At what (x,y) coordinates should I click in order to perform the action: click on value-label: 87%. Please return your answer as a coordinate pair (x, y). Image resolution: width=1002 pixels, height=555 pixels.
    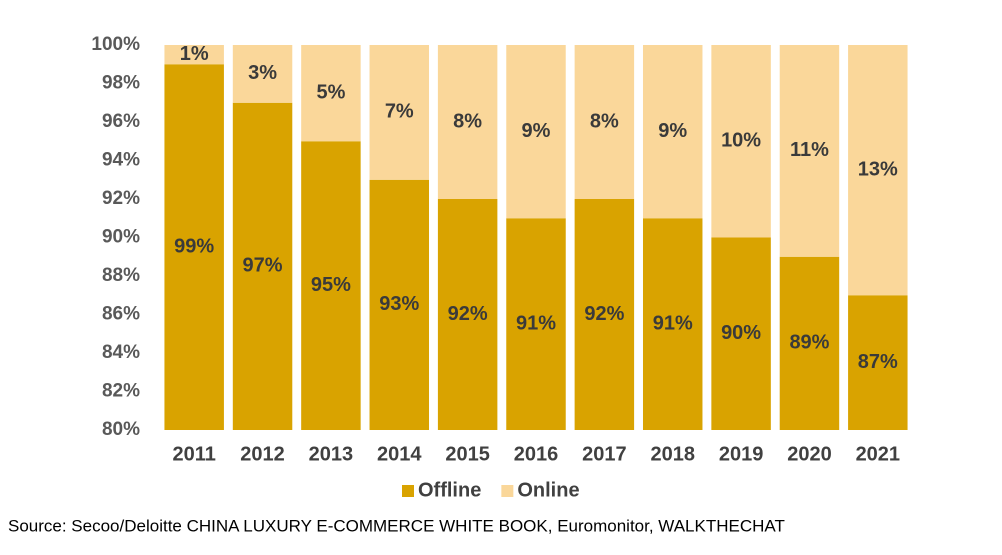
    Looking at the image, I should click on (878, 362).